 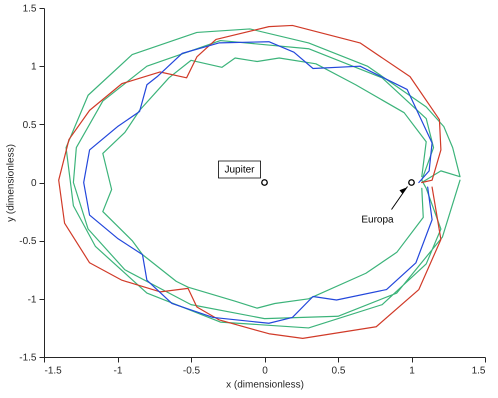 I want to click on annotation: Europa, so click(x=377, y=220).